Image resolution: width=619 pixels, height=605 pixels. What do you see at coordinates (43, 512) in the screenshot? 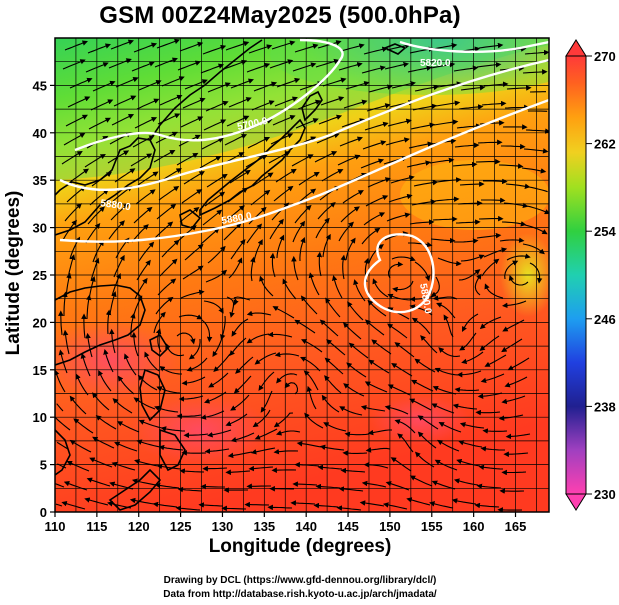
I see `y-tick-label: 0` at bounding box center [43, 512].